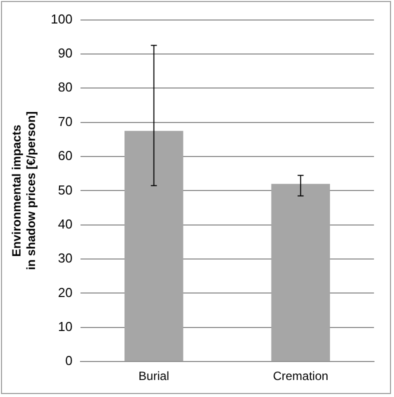 This screenshot has width=394, height=397. I want to click on y-tick-label: 90, so click(65, 53).